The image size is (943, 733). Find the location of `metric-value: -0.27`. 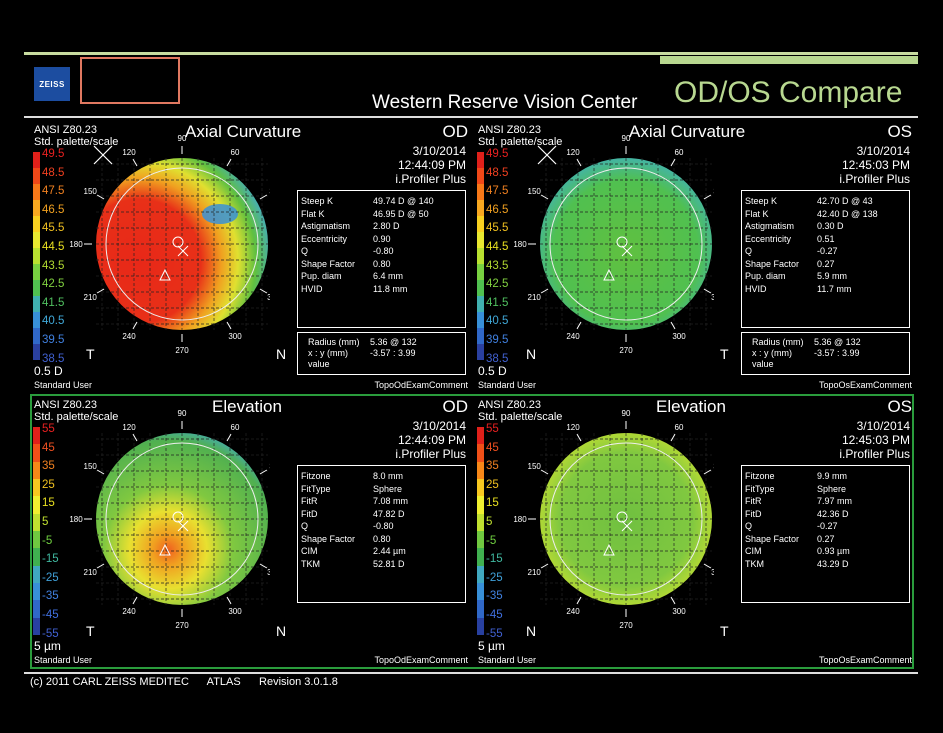

metric-value: -0.27 is located at coordinates (827, 251).